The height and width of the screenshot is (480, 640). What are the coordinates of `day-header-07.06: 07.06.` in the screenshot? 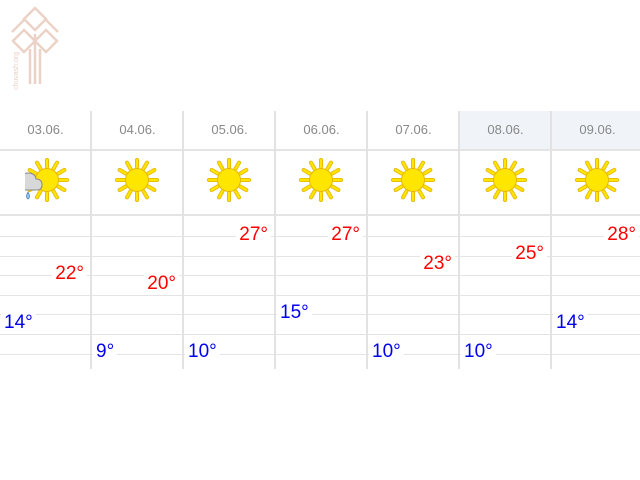 It's located at (413, 129).